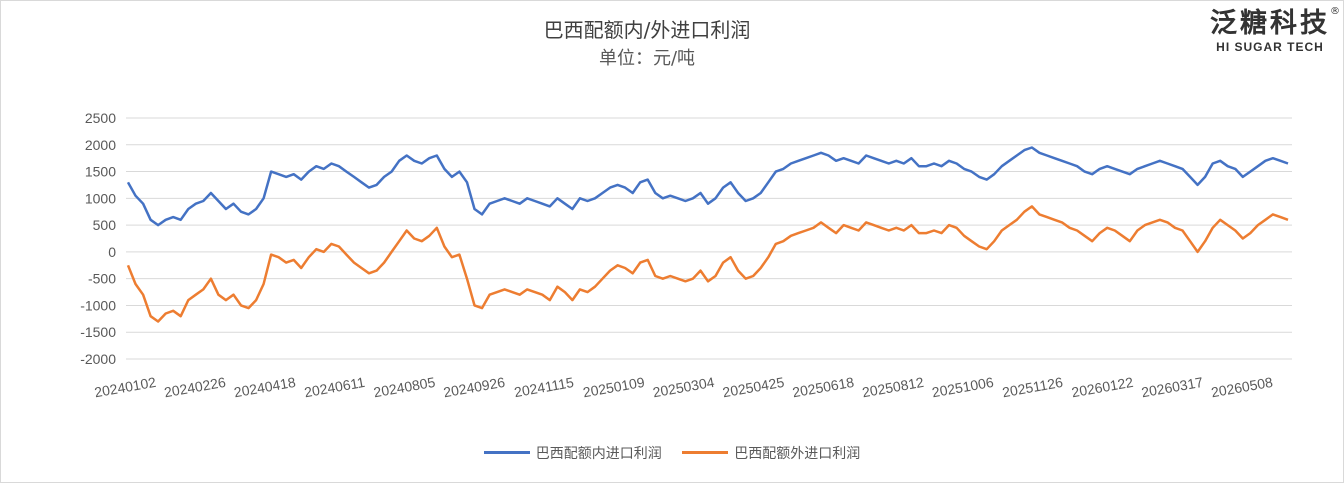 This screenshot has width=1344, height=483. Describe the element at coordinates (100, 172) in the screenshot. I see `y-tick-label: 1500` at that location.